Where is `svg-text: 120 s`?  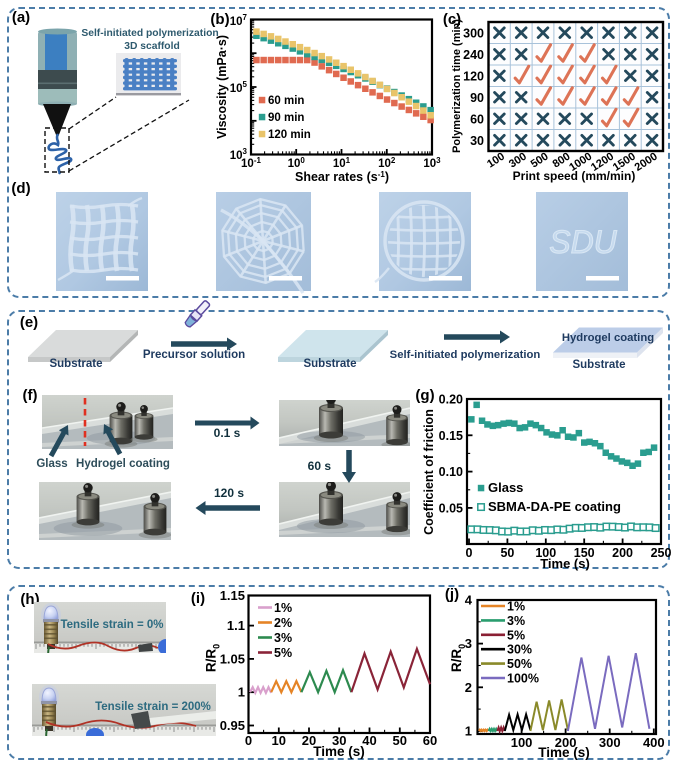 svg-text: 120 s is located at coordinates (229, 493).